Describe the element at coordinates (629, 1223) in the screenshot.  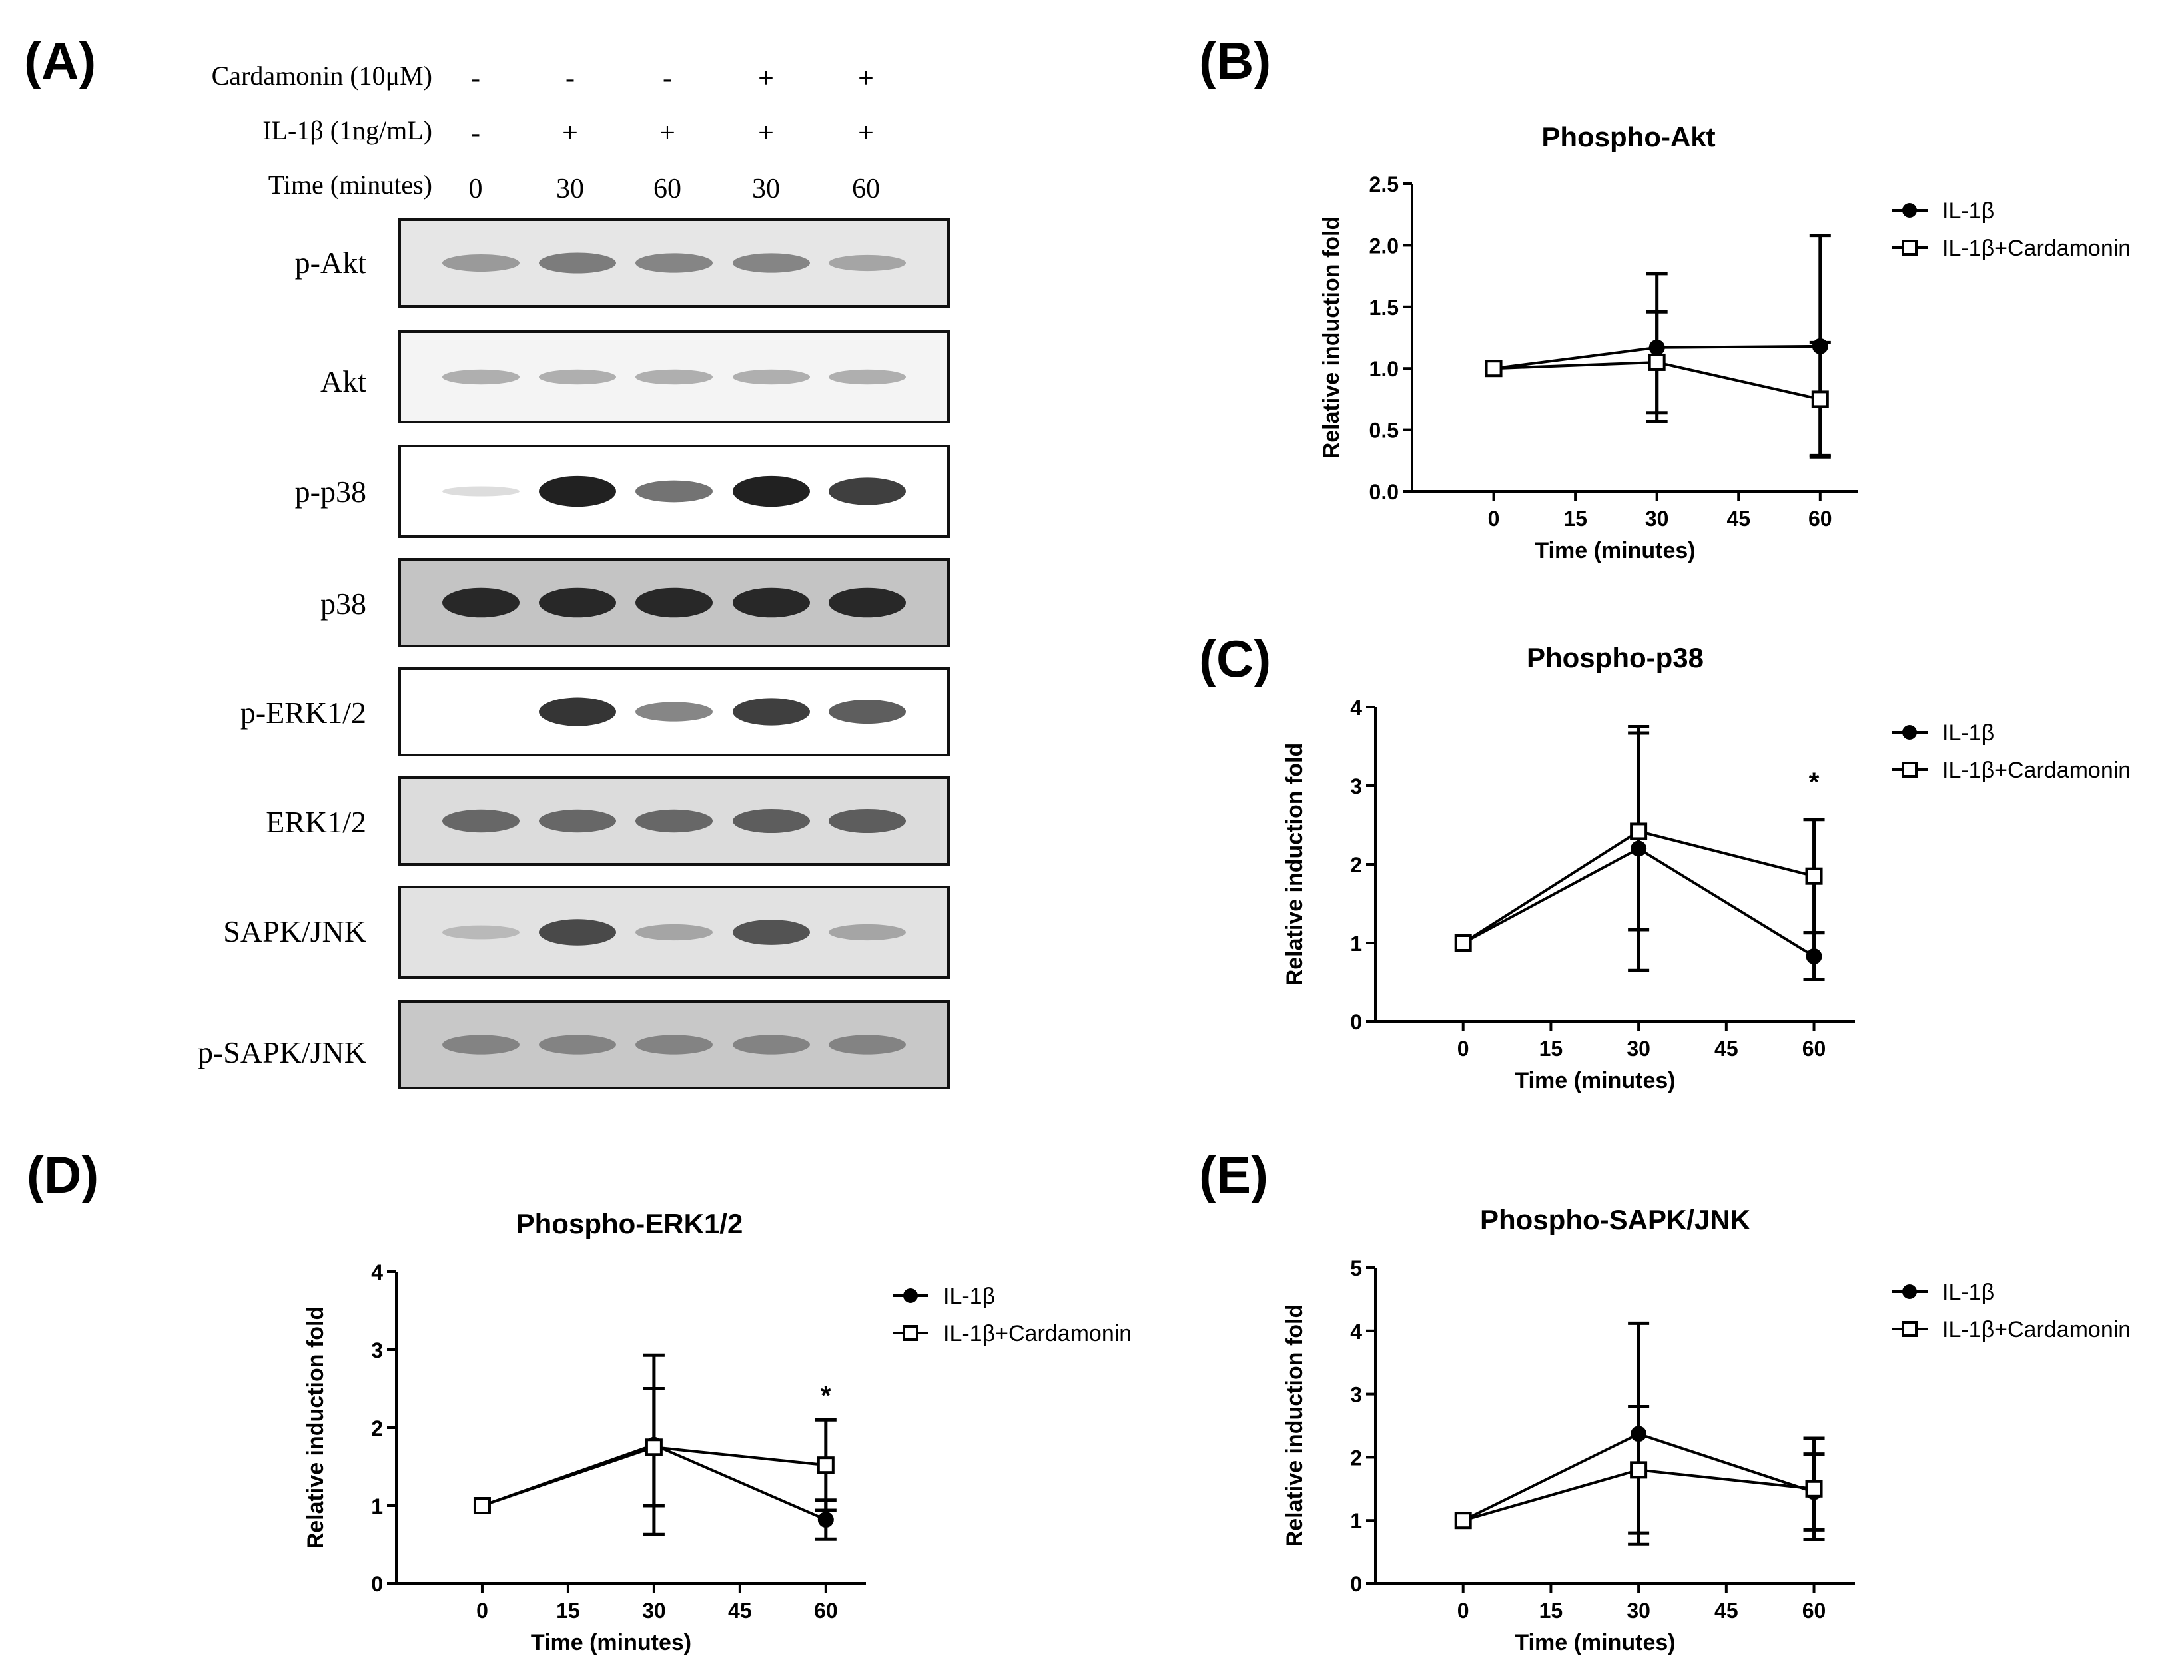
I see `chart-title: Phospho-ERK1/2` at that location.